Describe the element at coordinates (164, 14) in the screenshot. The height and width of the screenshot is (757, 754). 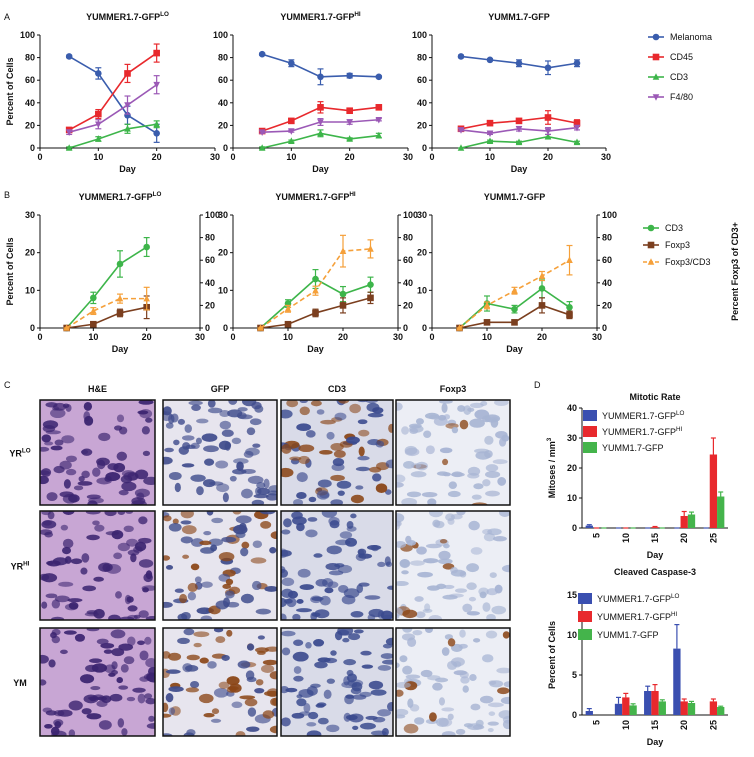
I see `chart-title-sup: LO` at that location.